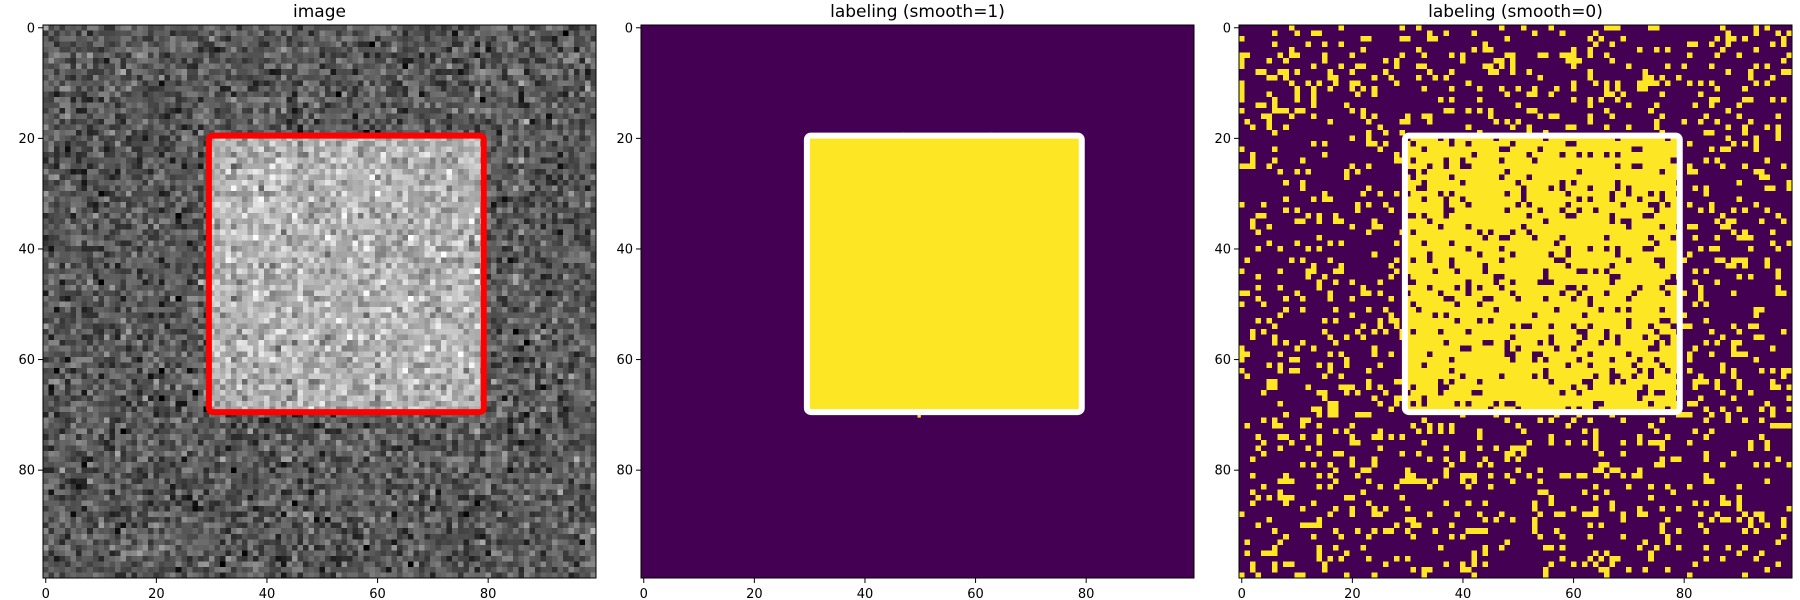 Image resolution: width=1800 pixels, height=600 pixels. What do you see at coordinates (1515, 12) in the screenshot?
I see `panel-title: labeling (smooth=0)` at bounding box center [1515, 12].